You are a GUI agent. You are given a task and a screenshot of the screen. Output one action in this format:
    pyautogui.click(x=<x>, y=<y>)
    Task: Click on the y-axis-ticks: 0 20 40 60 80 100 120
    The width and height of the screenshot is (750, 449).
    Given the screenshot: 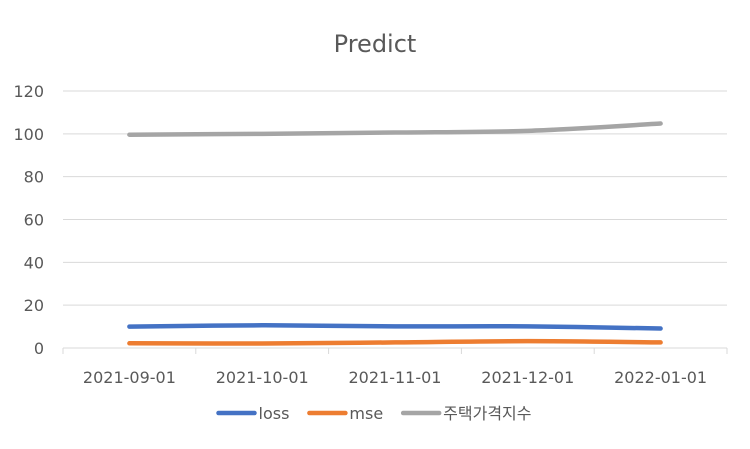 What is the action you would take?
    pyautogui.click(x=28, y=220)
    